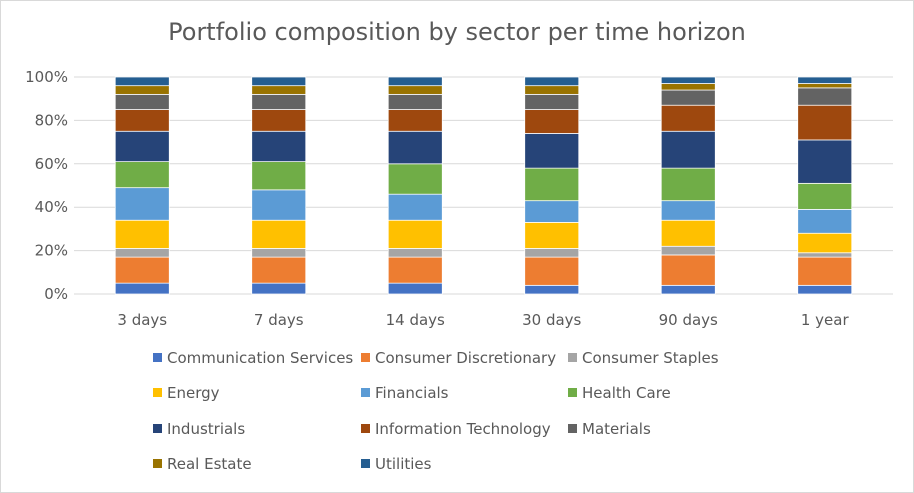 The height and width of the screenshot is (493, 914). What do you see at coordinates (142, 81) in the screenshot?
I see `bar-segment-utilities-3-days` at bounding box center [142, 81].